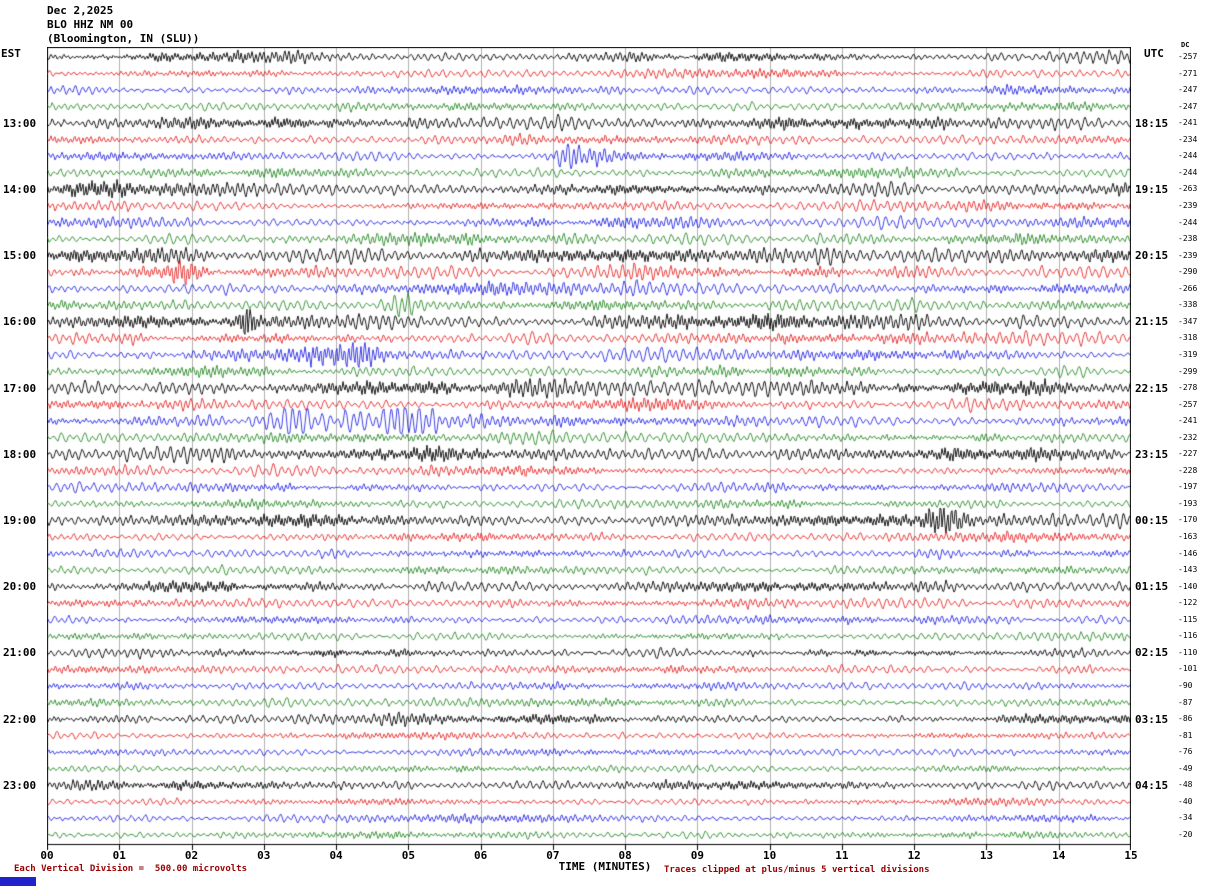 The width and height of the screenshot is (1210, 886). What do you see at coordinates (408, 855) in the screenshot?
I see `x-tick-label: 05` at bounding box center [408, 855].